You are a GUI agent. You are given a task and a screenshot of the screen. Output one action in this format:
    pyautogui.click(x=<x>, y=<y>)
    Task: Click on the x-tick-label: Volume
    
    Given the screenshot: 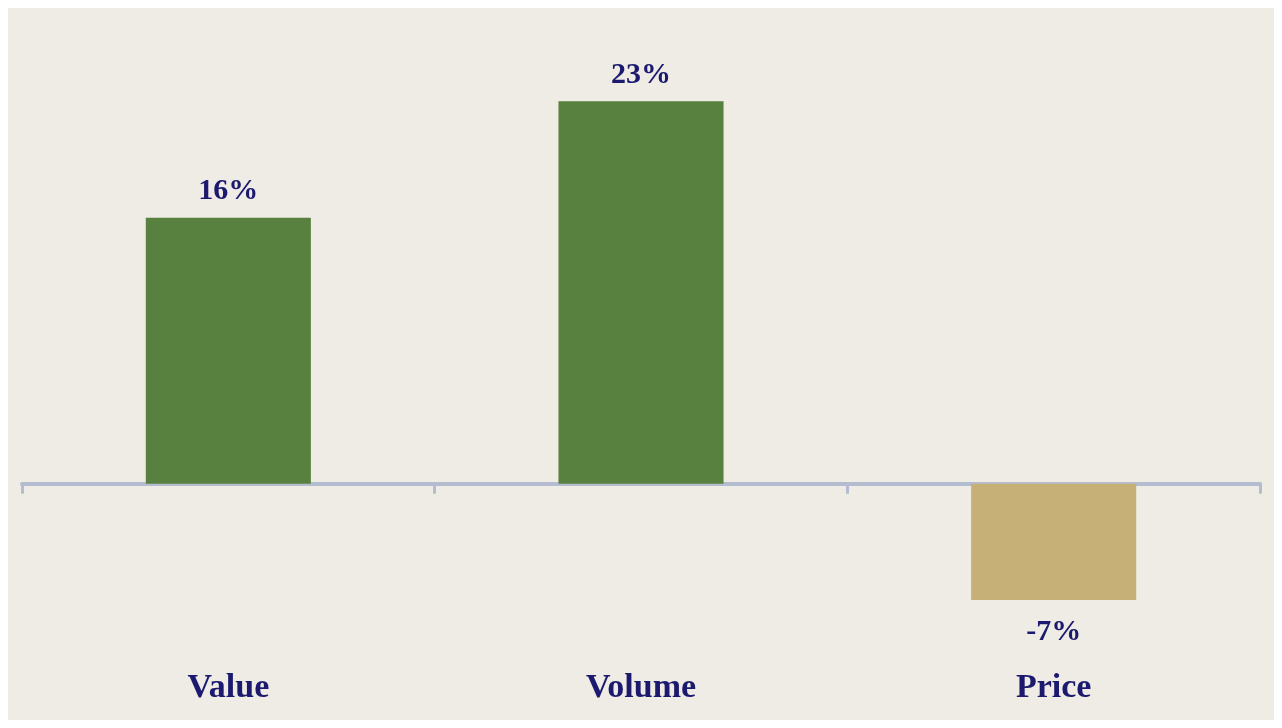 What is the action you would take?
    pyautogui.click(x=641, y=685)
    